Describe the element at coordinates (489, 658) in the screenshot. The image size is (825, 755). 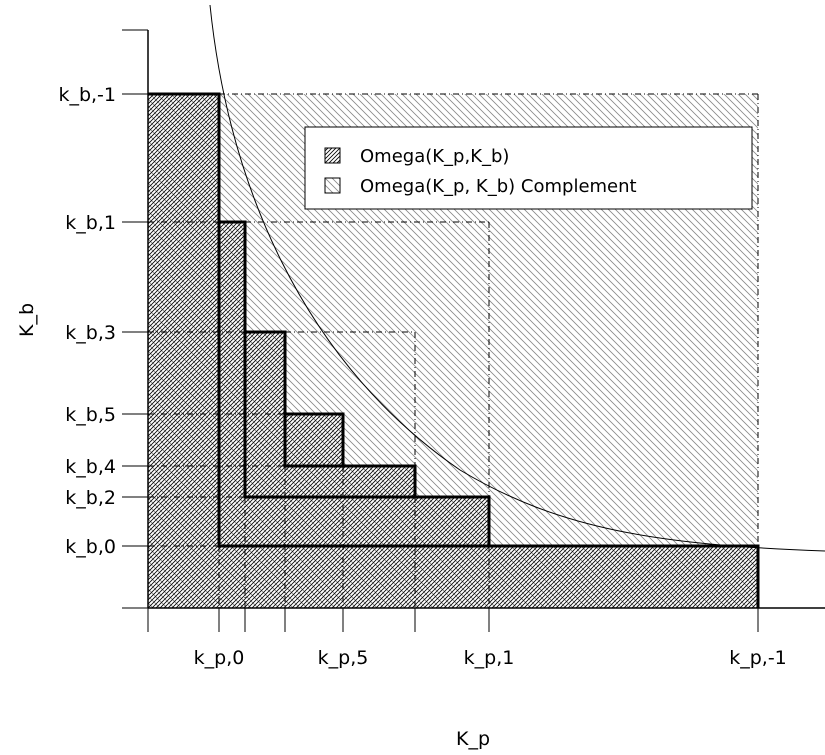
I see `x-tick-label-kp1: k_p,1` at that location.